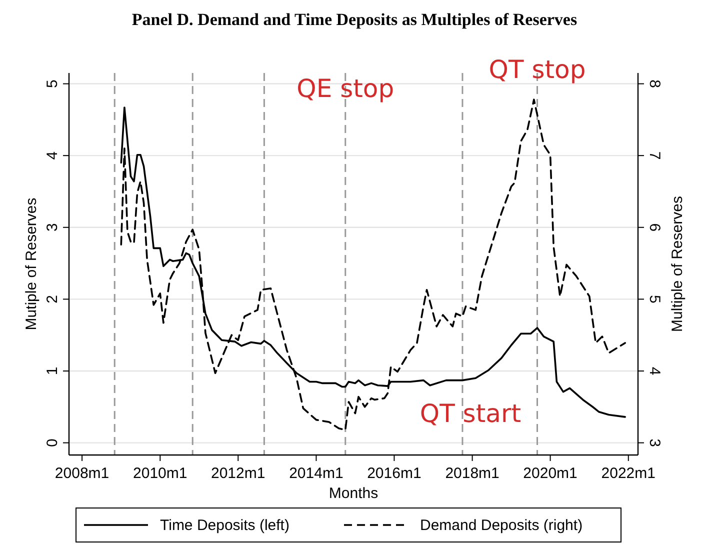 This screenshot has width=709, height=557. What do you see at coordinates (654, 227) in the screenshot?
I see `y2-tick-label: 6` at bounding box center [654, 227].